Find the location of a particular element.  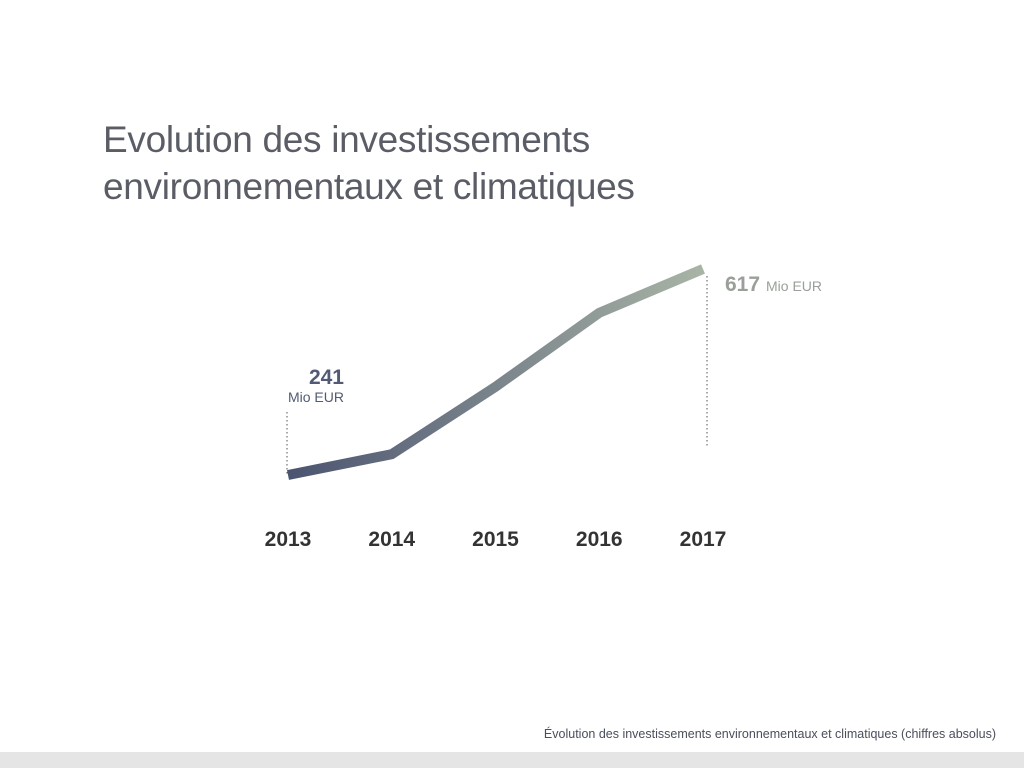

title-line-2: environnementaux et climatiques is located at coordinates (369, 186).